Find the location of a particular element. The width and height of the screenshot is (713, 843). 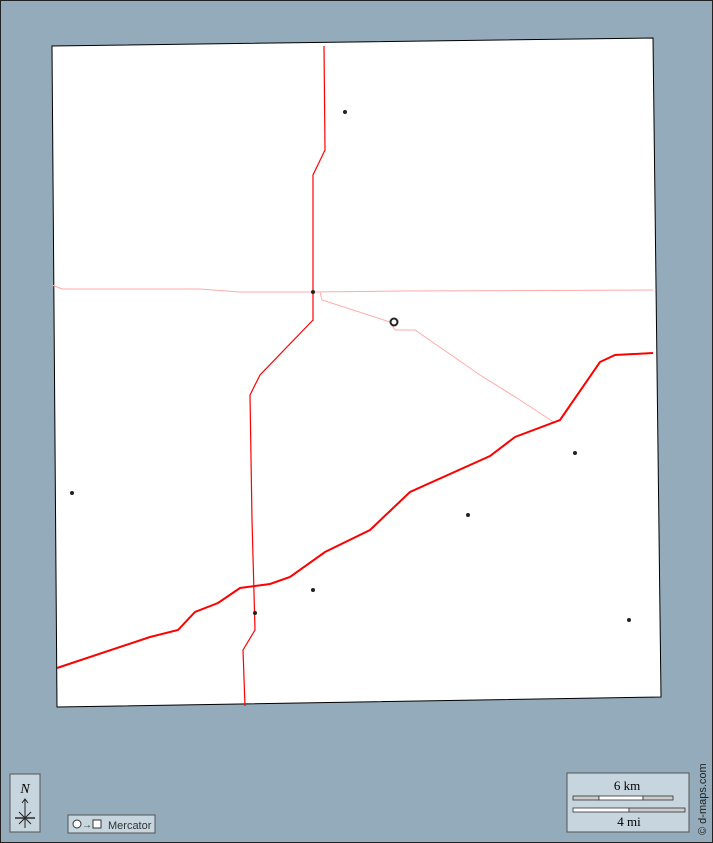

minor-road-horizontal is located at coordinates (352, 288).